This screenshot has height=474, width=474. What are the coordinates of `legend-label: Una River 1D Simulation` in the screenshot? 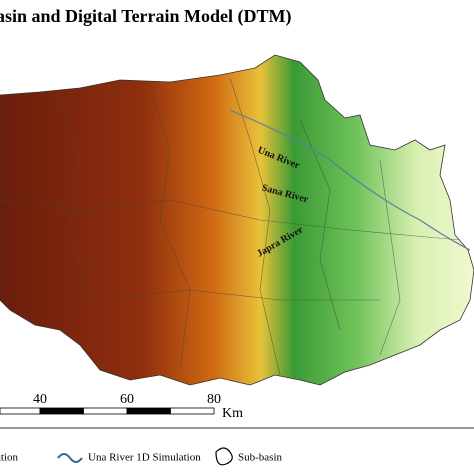 It's located at (144, 458).